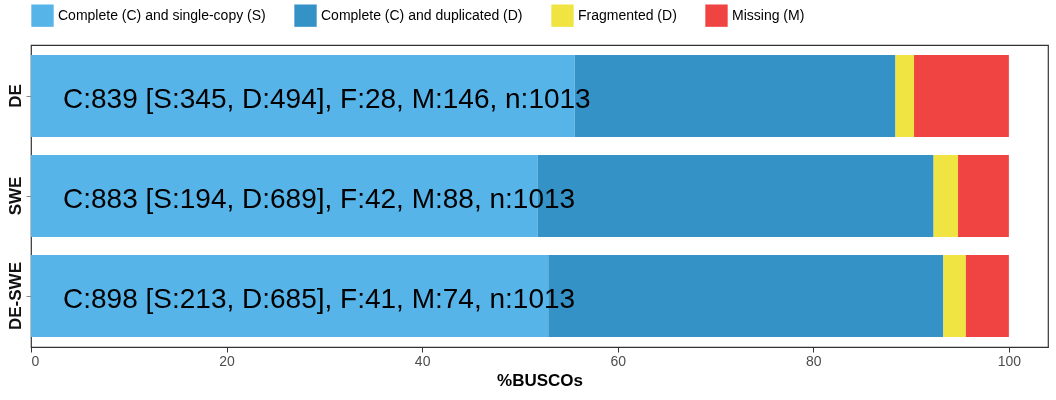 This screenshot has width=1056, height=400. Describe the element at coordinates (327, 98) in the screenshot. I see `annotation: C:839 [S:345, D:494], F:28, M:146, n:1013` at that location.